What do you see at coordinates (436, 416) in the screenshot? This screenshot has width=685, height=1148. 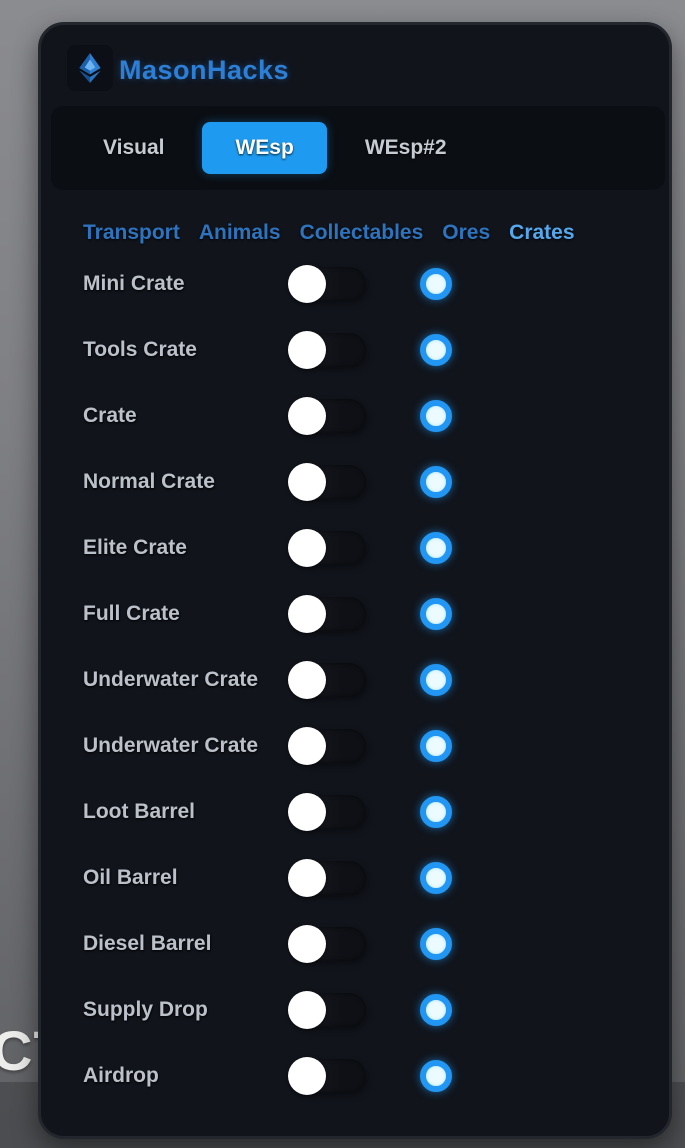 I see `color-picker-crate` at bounding box center [436, 416].